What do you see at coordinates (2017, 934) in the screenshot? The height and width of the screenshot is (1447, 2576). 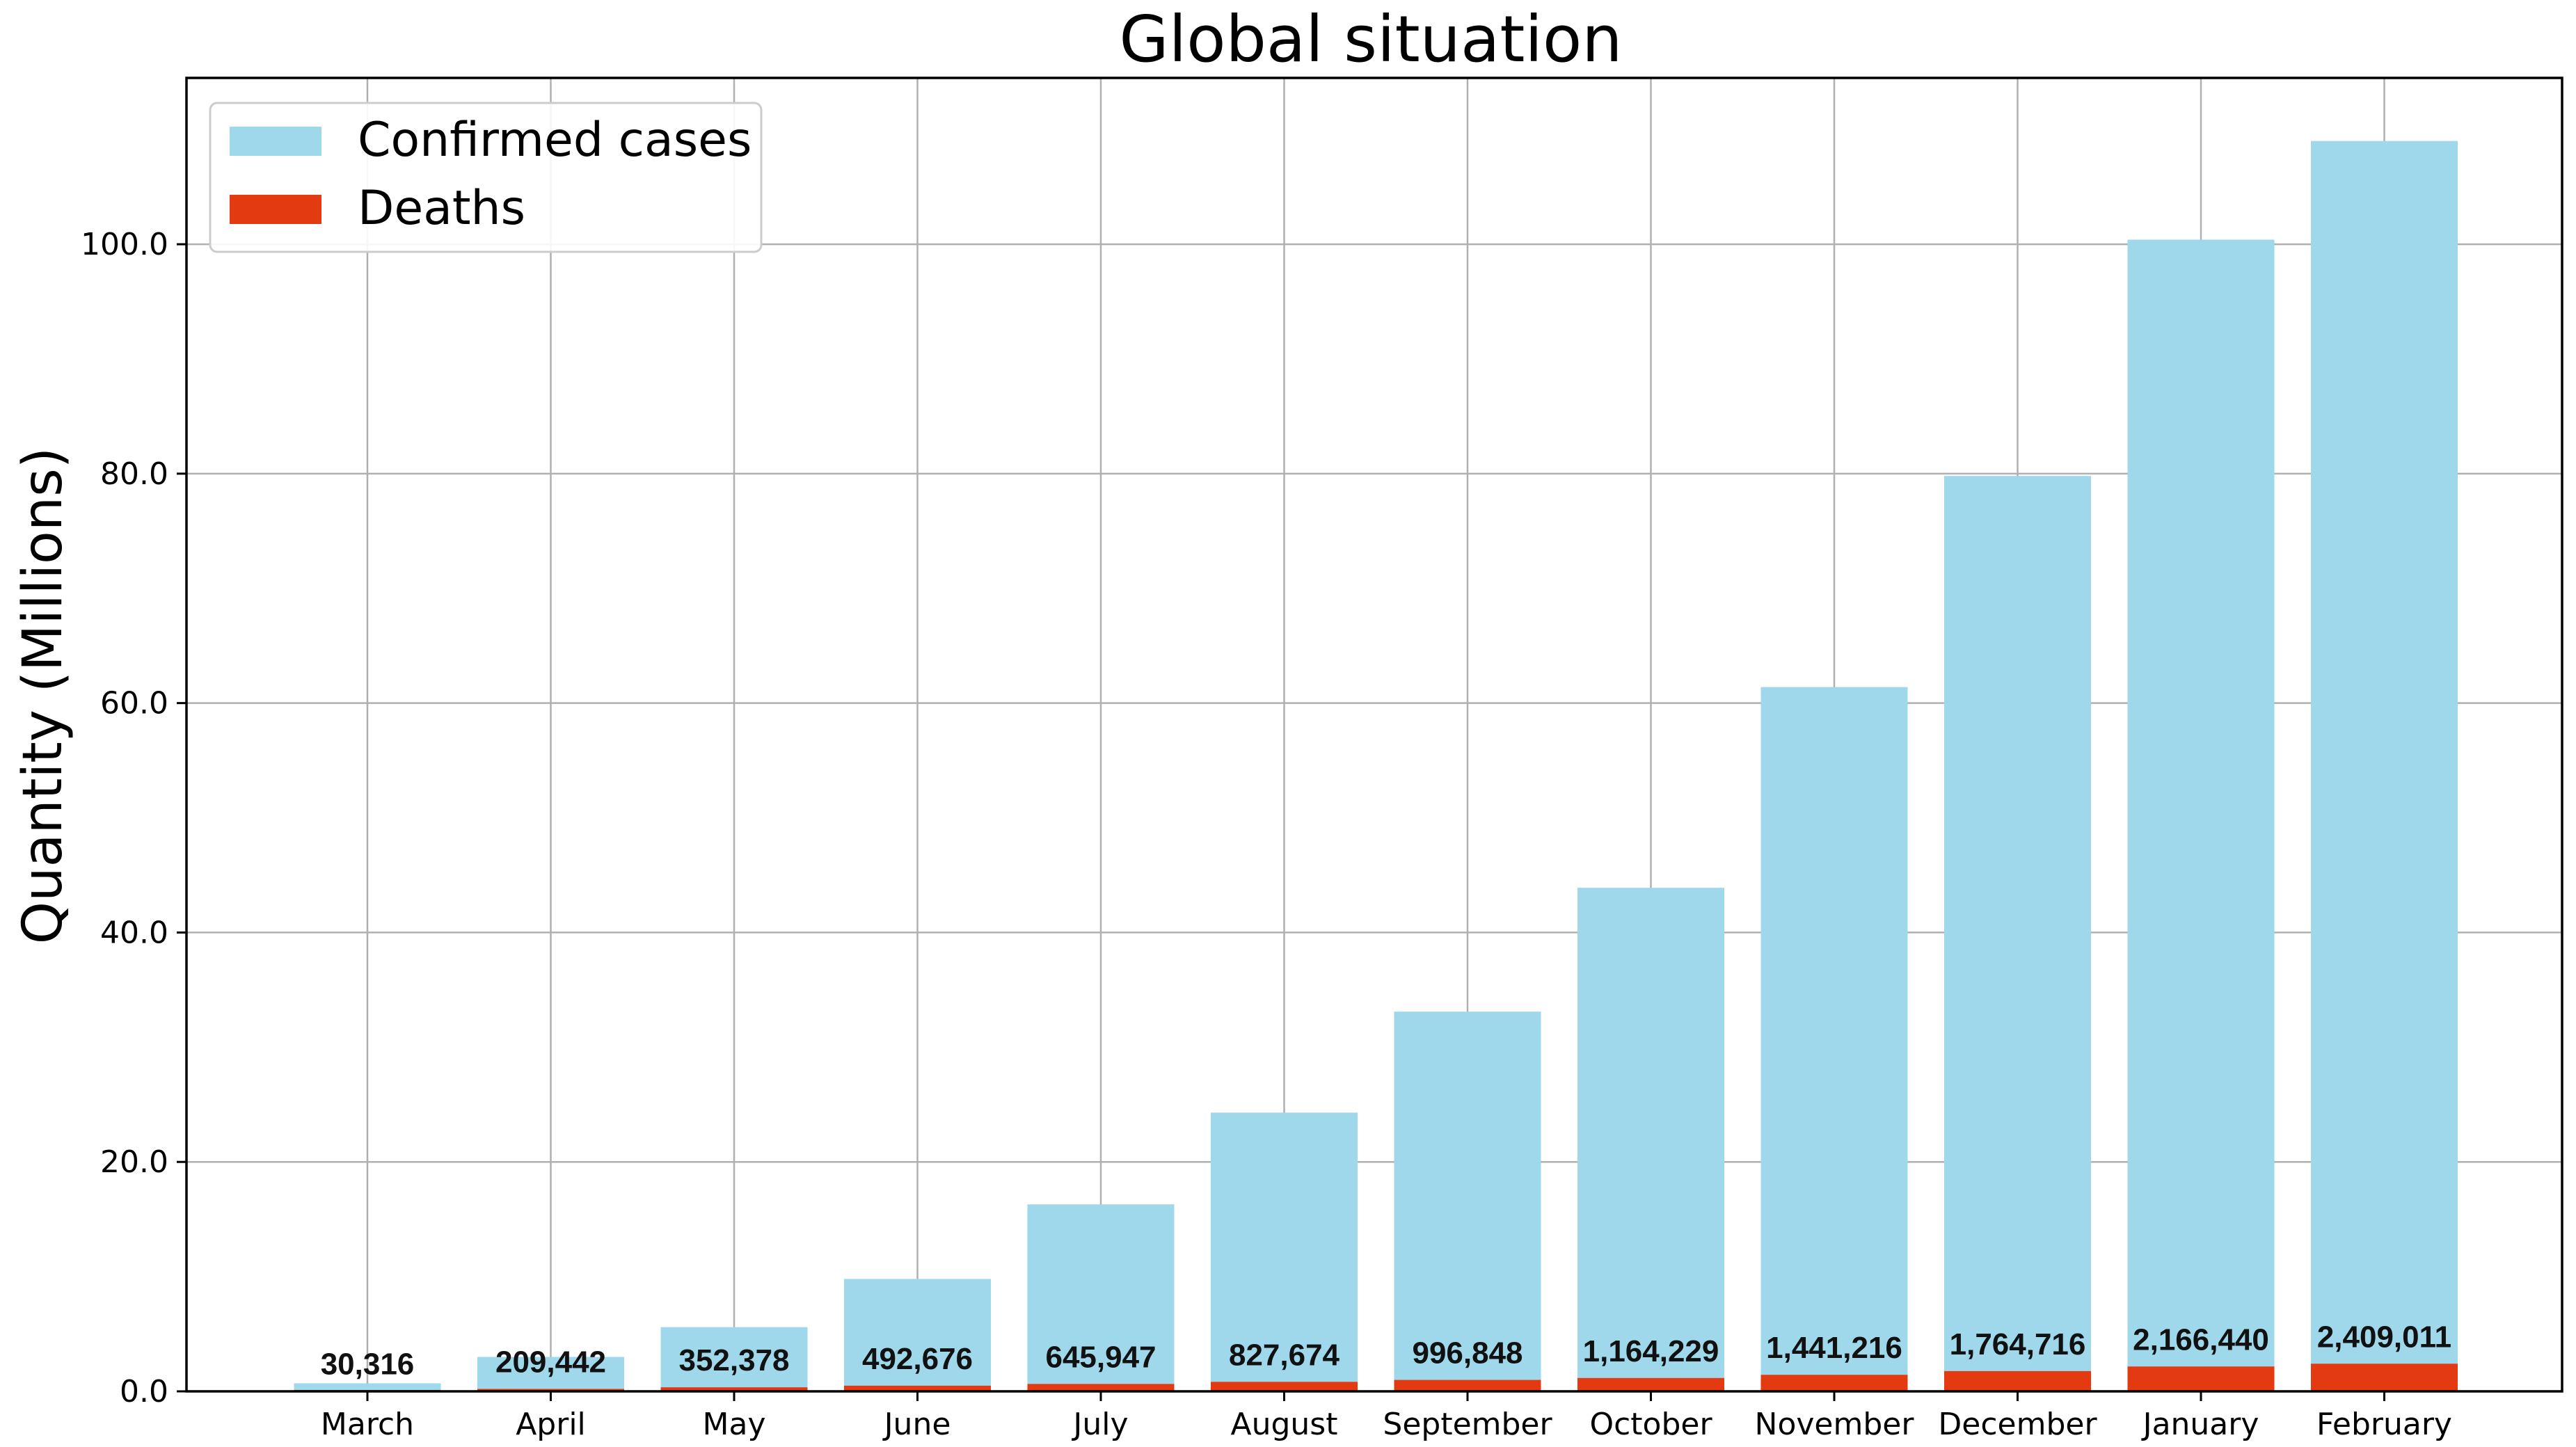 I see `bar-confirmed-december` at bounding box center [2017, 934].